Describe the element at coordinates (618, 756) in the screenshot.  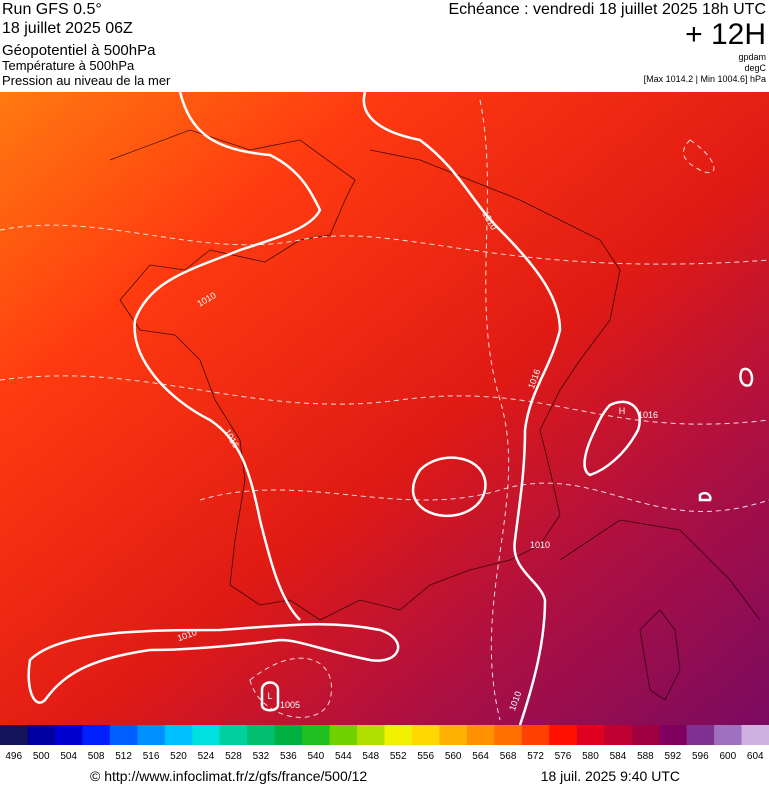
I see `scale-label: 584` at that location.